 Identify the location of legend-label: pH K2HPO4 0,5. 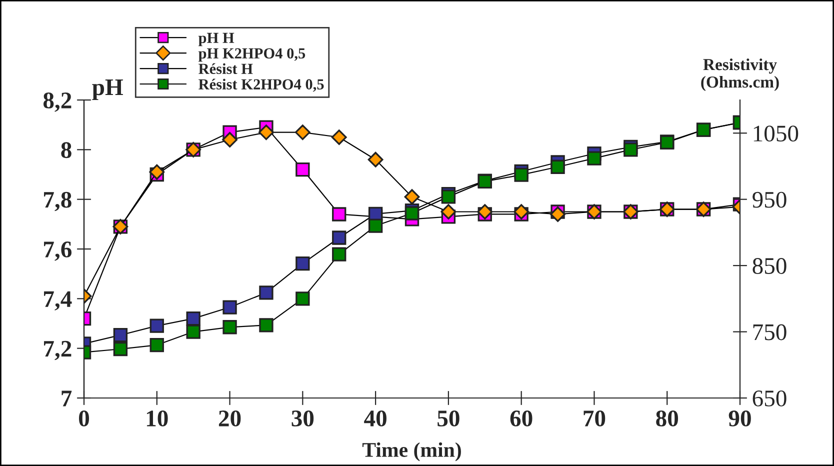
(252, 55).